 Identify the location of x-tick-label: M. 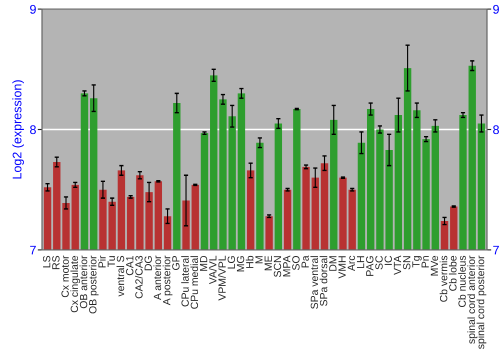
(259, 260).